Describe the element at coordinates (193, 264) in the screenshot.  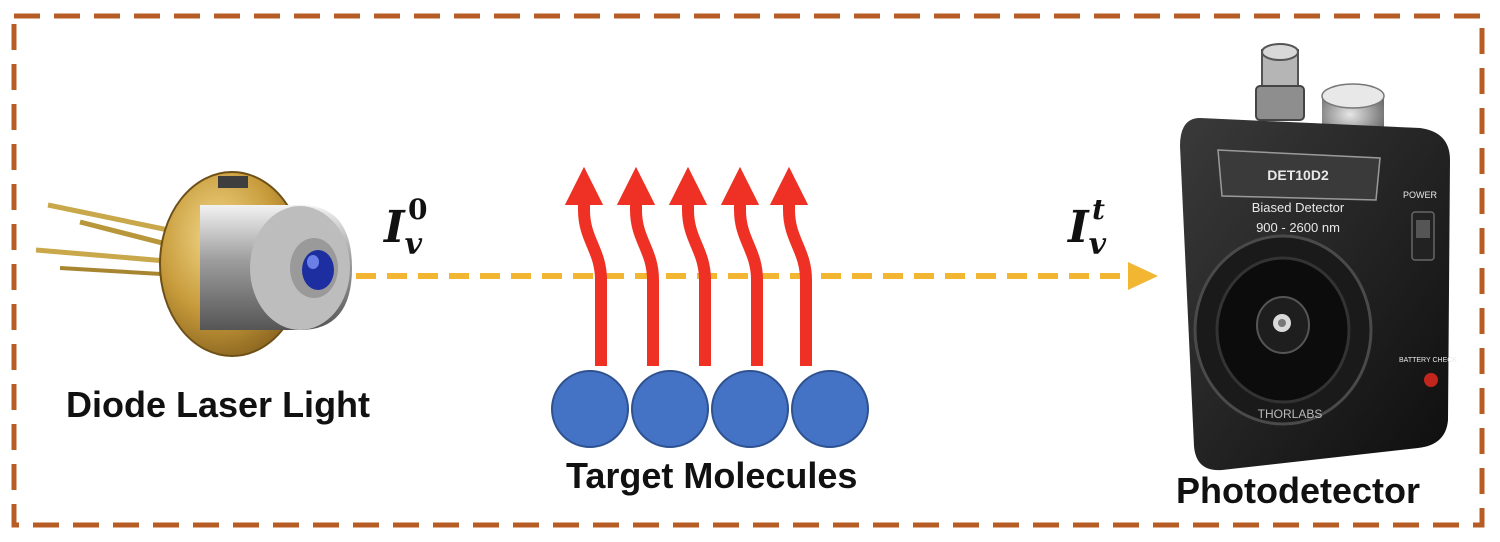
I see `diode-laser-icon` at that location.